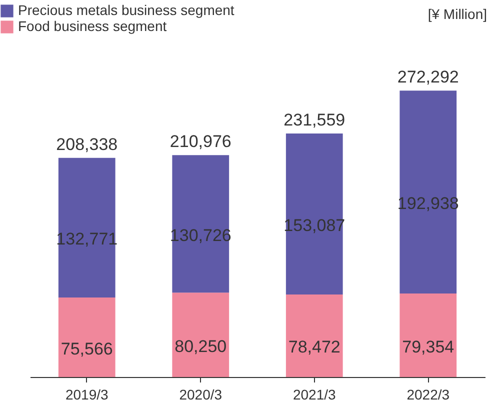  What do you see at coordinates (92, 26) in the screenshot?
I see `legend-label: Food business segment` at bounding box center [92, 26].